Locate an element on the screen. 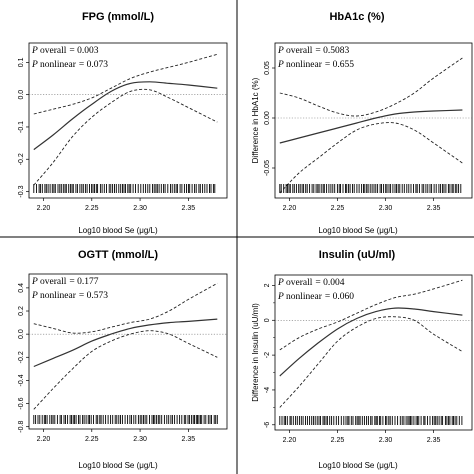 This screenshot has width=474, height=474. y-tick-label: 0.1 is located at coordinates (21, 62).